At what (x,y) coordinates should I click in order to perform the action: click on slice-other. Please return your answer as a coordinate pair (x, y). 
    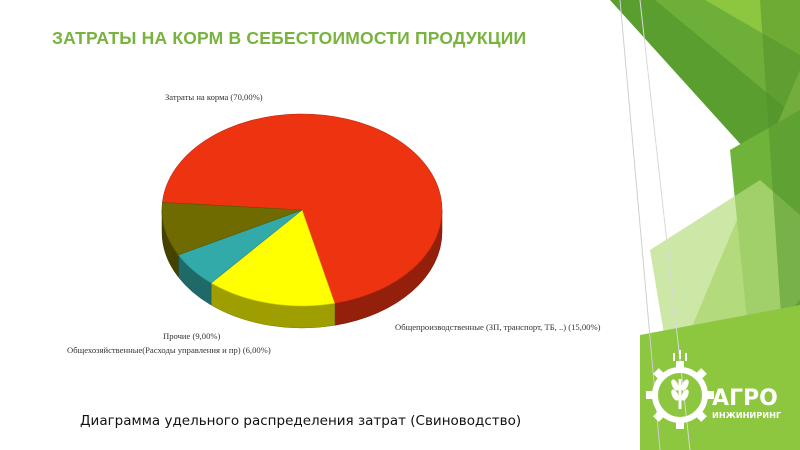
    Looking at the image, I should click on (232, 229).